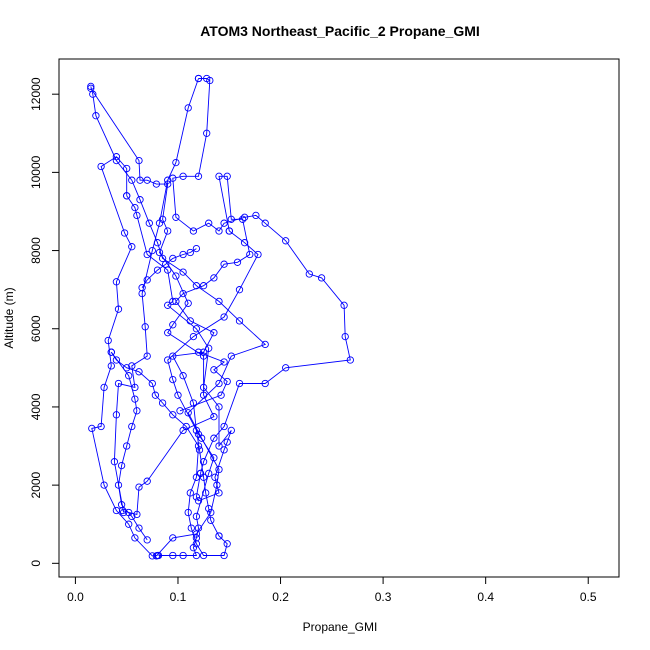 The height and width of the screenshot is (650, 650). Describe the element at coordinates (36, 328) in the screenshot. I see `y-tick-label: 6000` at that location.